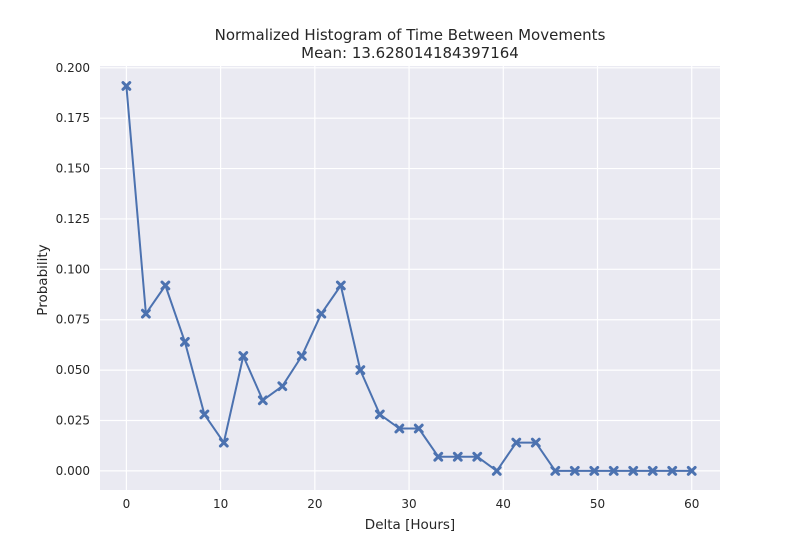 The width and height of the screenshot is (800, 550). I want to click on y-tick-label: 0.075, so click(73, 320).